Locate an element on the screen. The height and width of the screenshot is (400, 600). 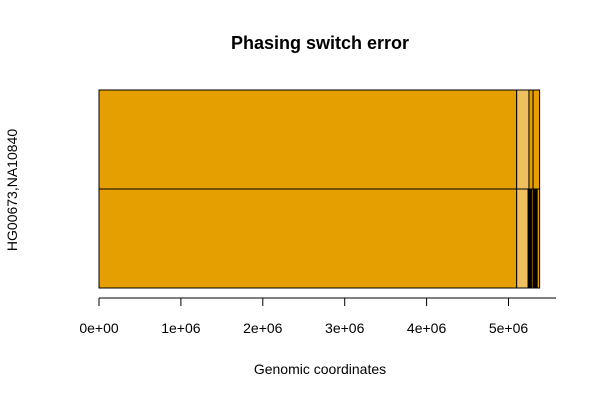
x-axis-label: Genomic coordinates is located at coordinates (320, 369).